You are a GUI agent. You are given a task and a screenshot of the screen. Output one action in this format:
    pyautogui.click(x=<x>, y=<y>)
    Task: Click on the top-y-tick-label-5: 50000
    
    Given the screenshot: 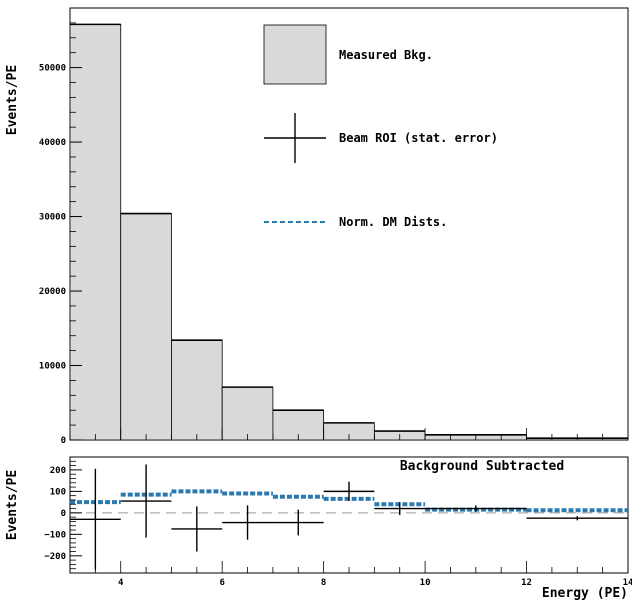 What is the action you would take?
    pyautogui.click(x=52, y=69)
    